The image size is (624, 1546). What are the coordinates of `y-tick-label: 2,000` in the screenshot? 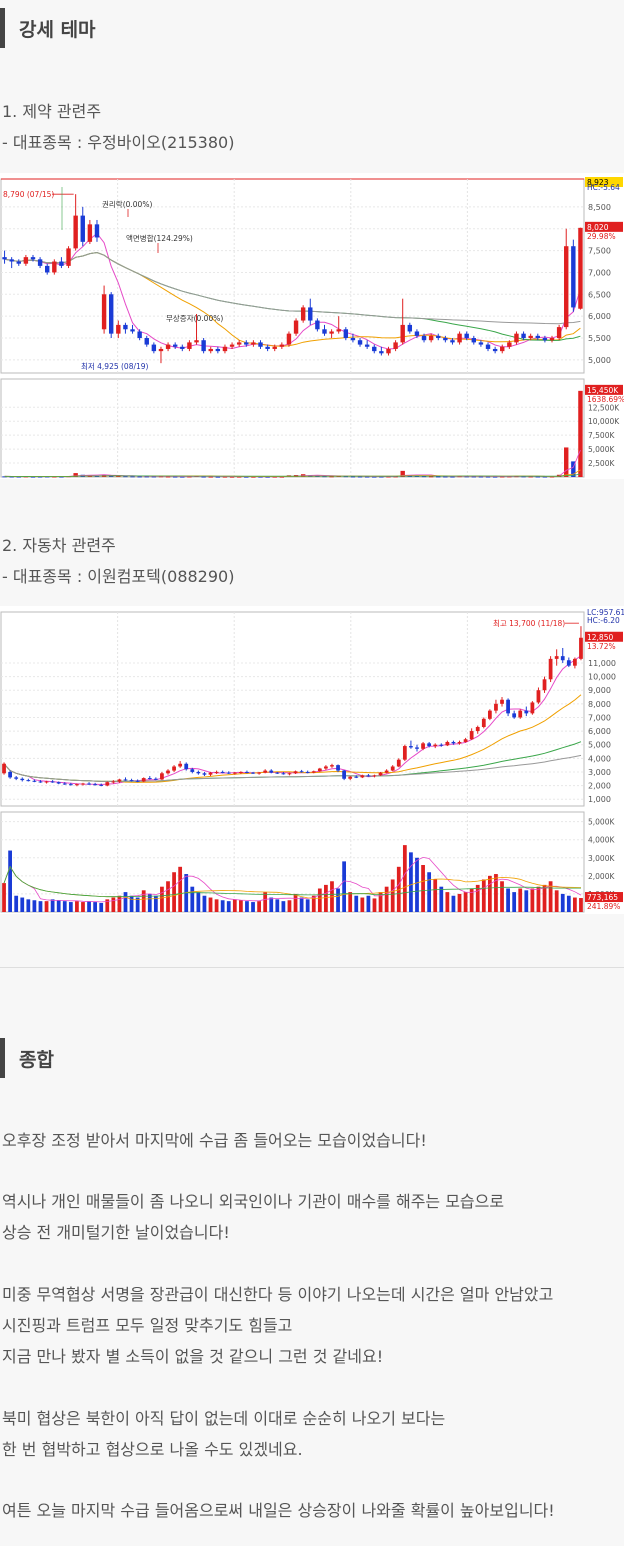 It's located at (599, 786).